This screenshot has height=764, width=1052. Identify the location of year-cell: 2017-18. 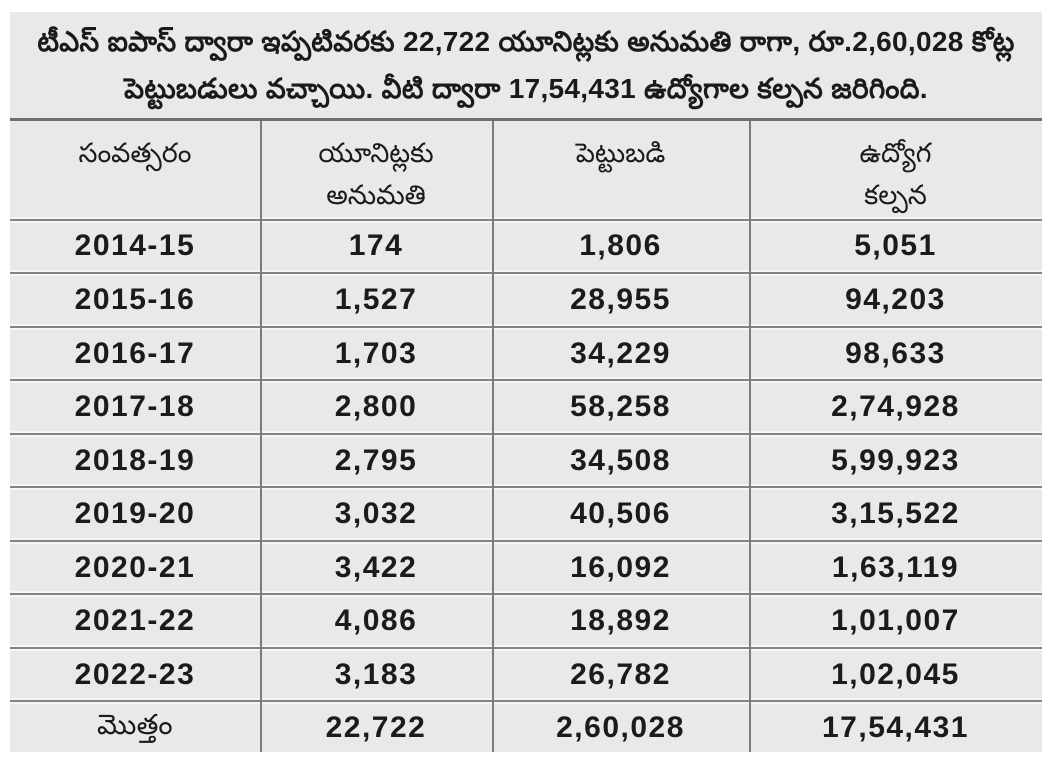
(135, 407).